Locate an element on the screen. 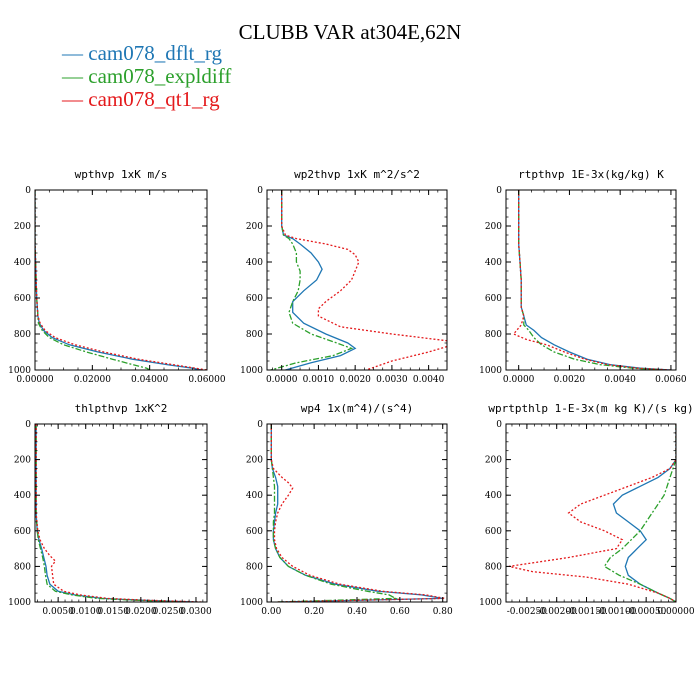 The width and height of the screenshot is (700, 700). figure-title: CLUBB VAR at304E,62N is located at coordinates (350, 32).